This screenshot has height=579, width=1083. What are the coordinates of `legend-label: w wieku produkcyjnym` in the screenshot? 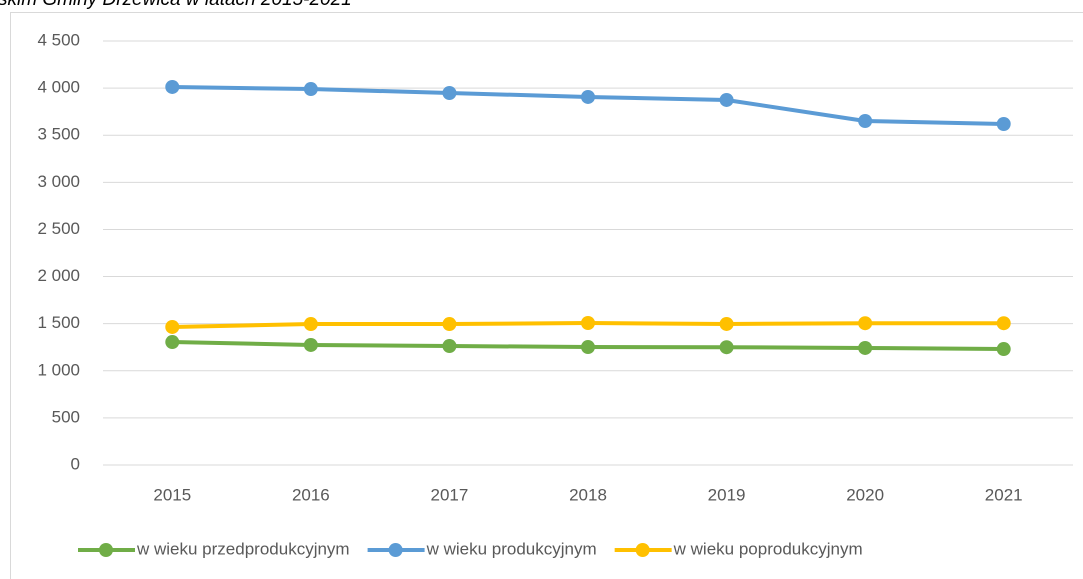 It's located at (511, 548).